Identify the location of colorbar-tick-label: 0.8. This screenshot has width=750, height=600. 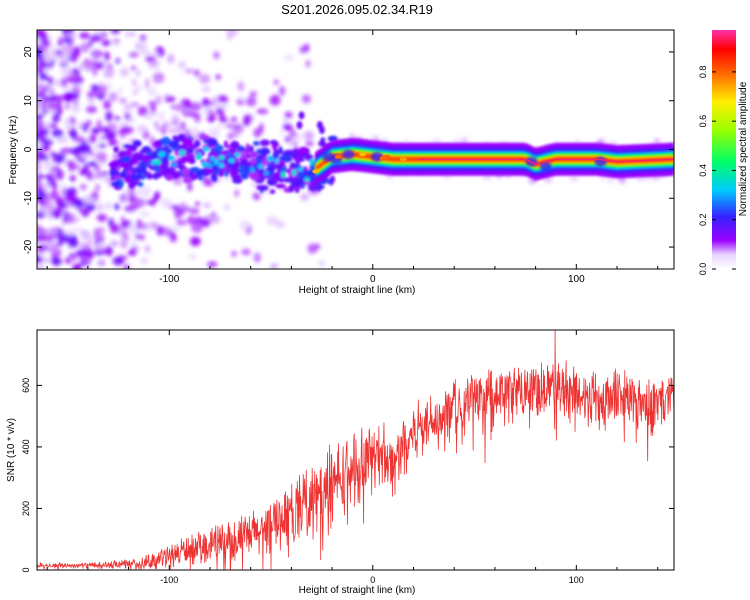
(703, 72).